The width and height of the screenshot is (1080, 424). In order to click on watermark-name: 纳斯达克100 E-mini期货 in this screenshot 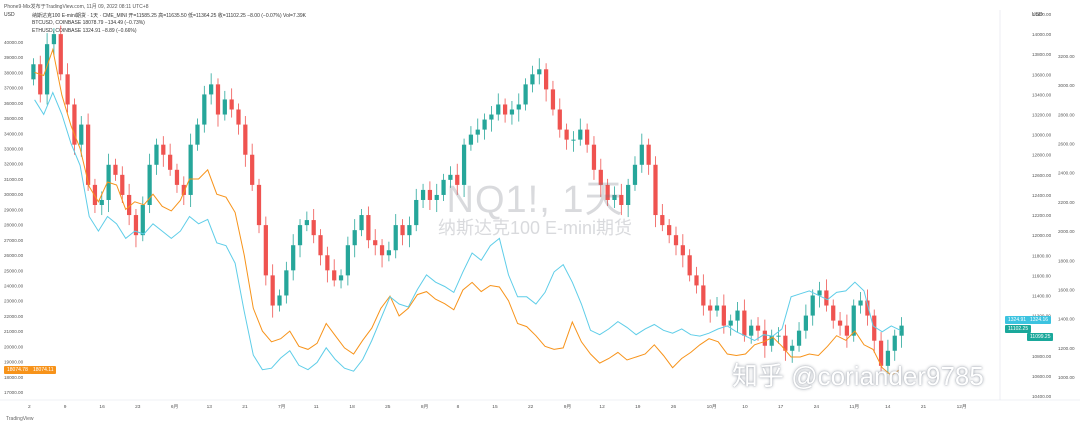, I will do `click(535, 228)`.